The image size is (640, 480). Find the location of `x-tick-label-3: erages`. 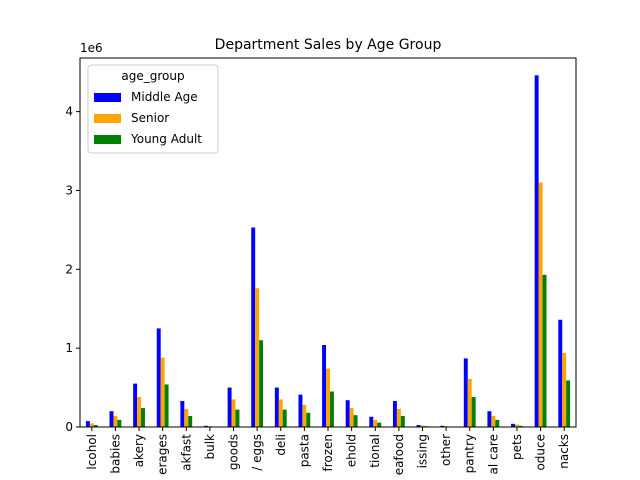

x-tick-label-3: erages is located at coordinates (163, 454).